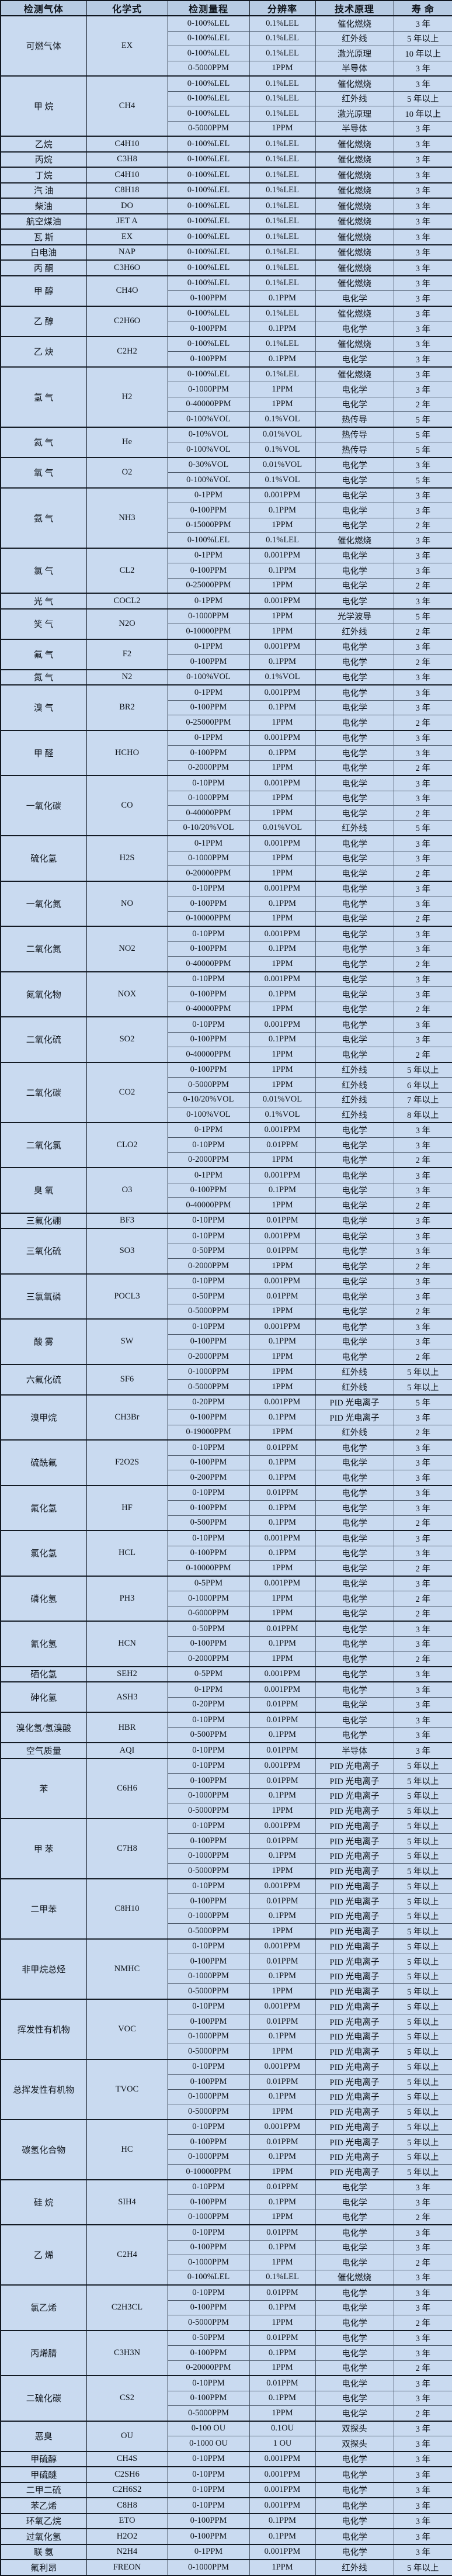 The image size is (452, 2576). What do you see at coordinates (226, 1848) in the screenshot?
I see `table-row: 甲 苯 C7H8 0-10PPM 0.001PPM PID 光电离子 5 年以上` at bounding box center [226, 1848].